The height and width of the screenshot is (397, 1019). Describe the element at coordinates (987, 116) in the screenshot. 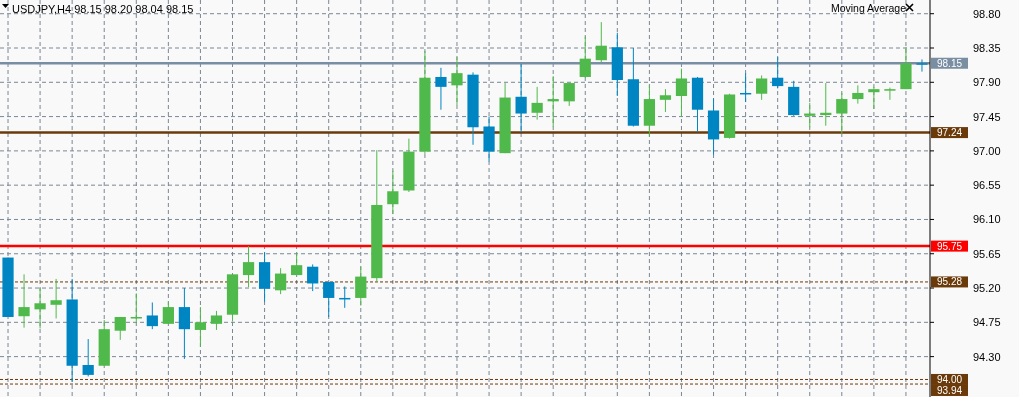

I see `y-tick-label: 97.45` at that location.